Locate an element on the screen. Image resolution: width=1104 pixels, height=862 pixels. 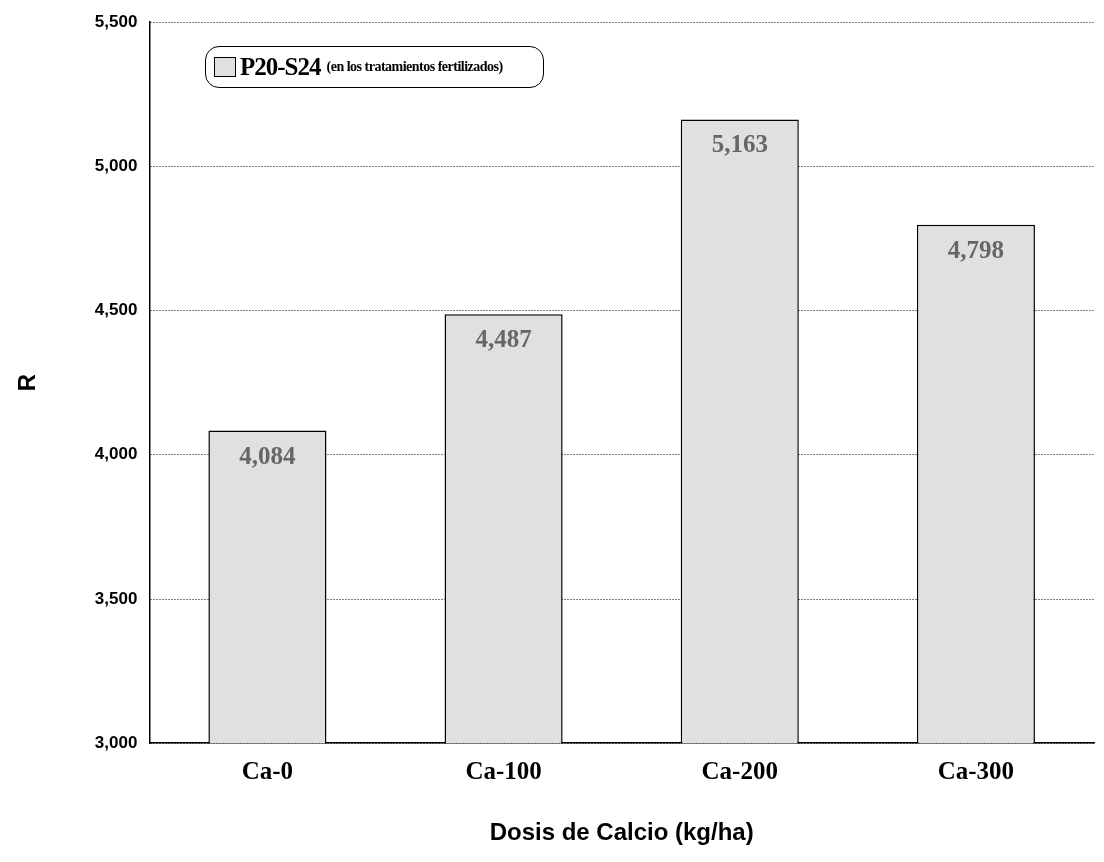
y-axis-title: R is located at coordinates (27, 383).